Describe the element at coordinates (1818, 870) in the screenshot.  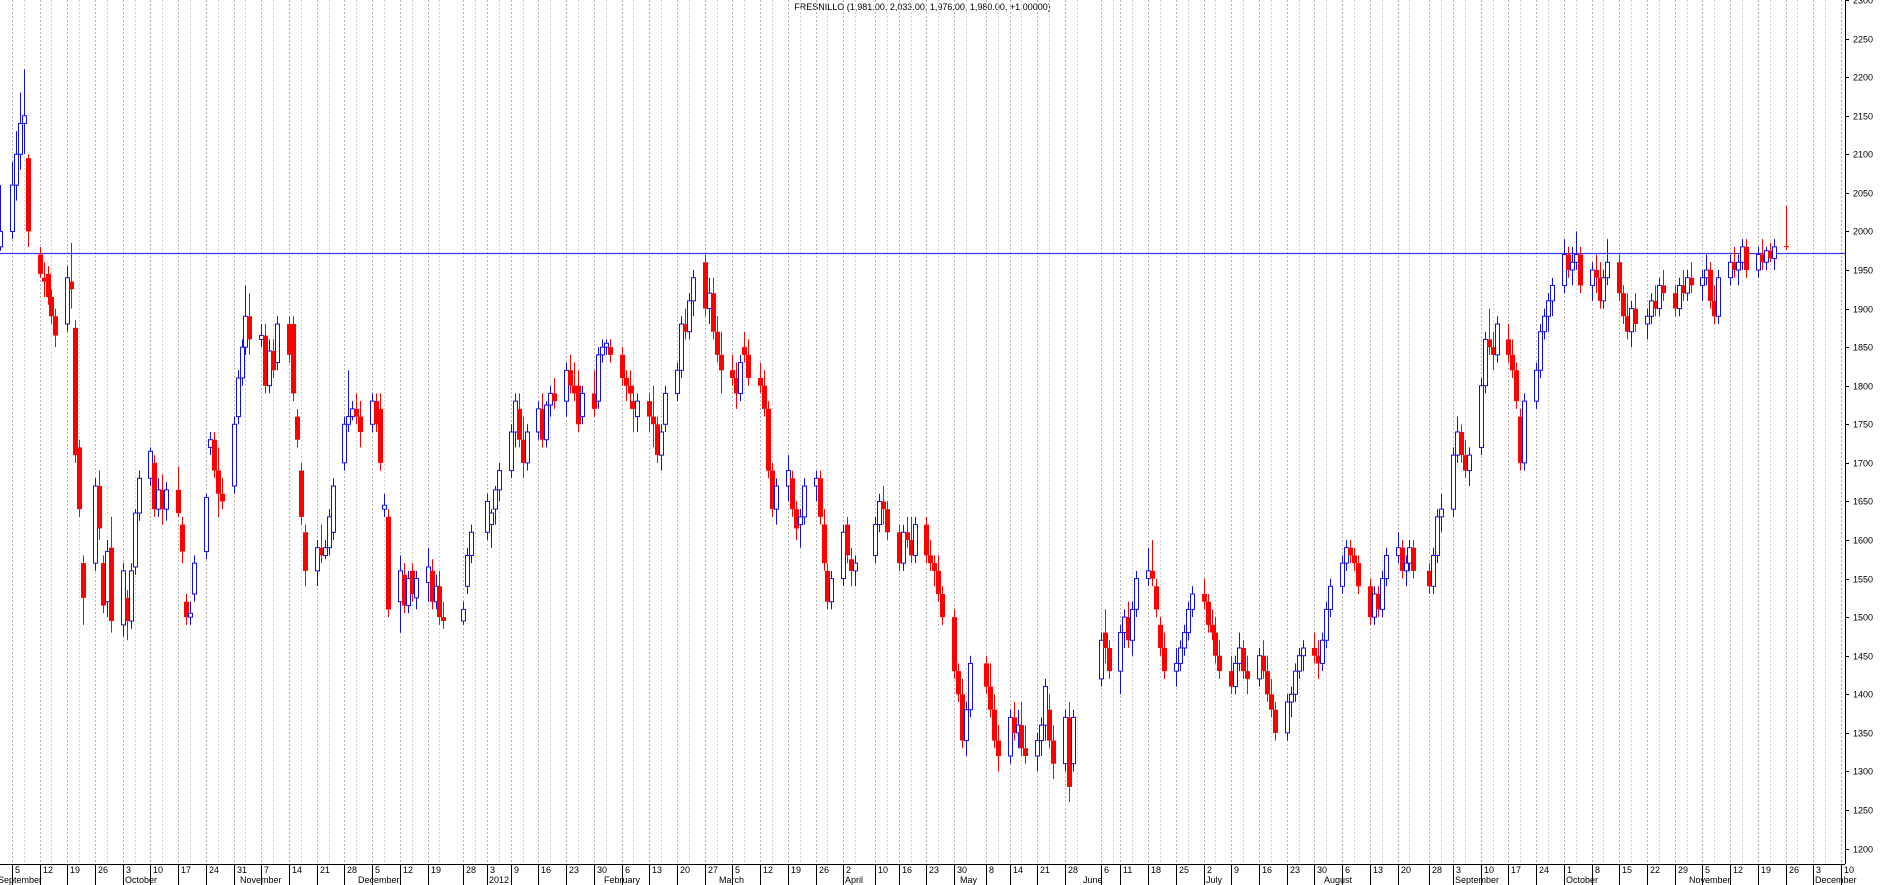
I see `x-day-label: 3` at that location.